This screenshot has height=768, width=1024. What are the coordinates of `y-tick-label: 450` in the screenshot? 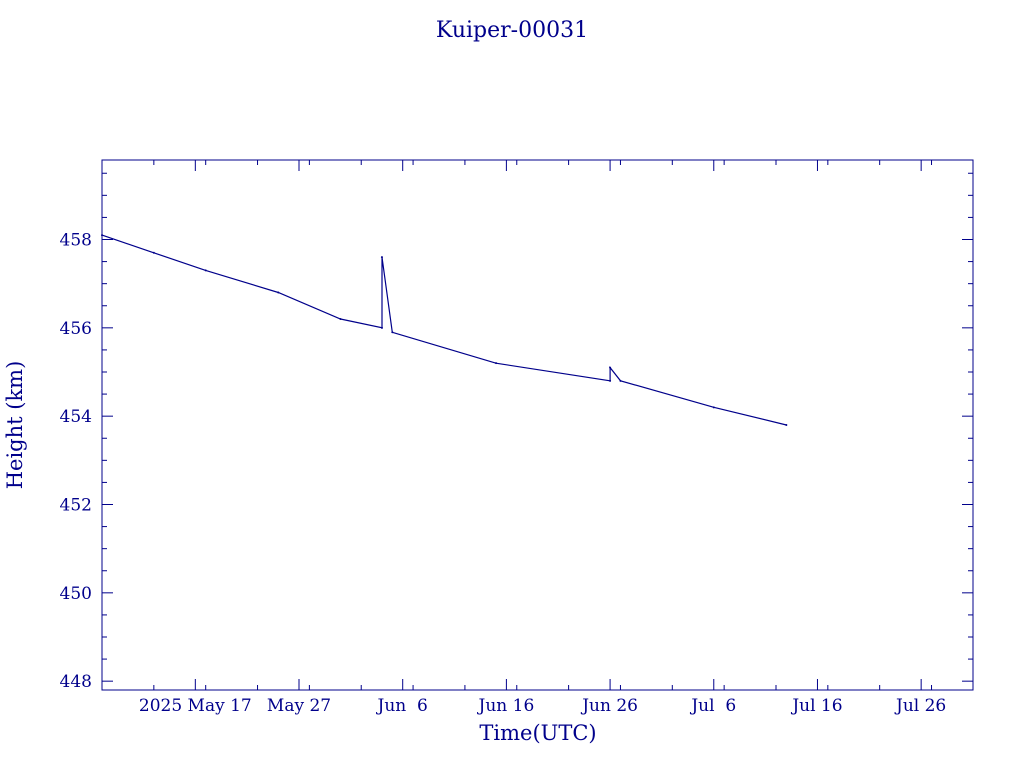 It's located at (76, 594).